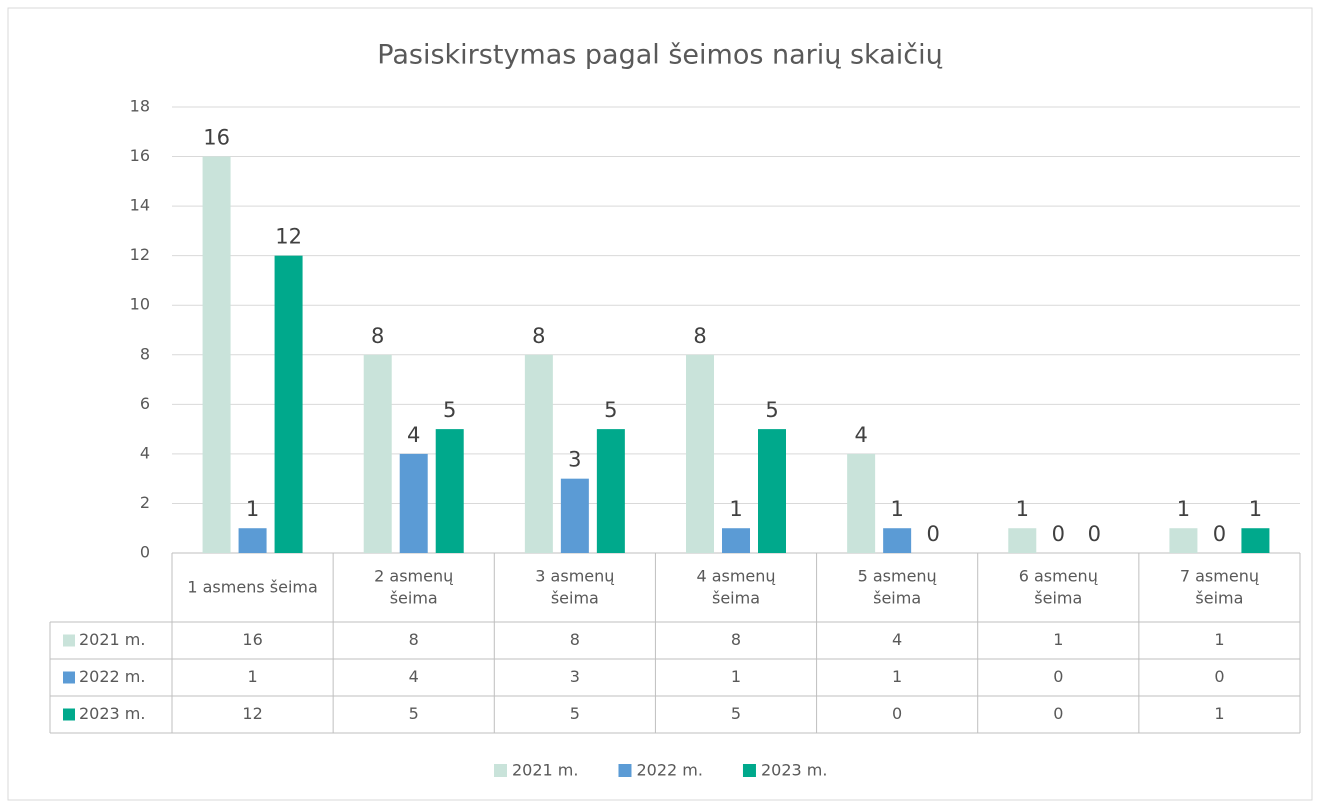 The height and width of the screenshot is (802, 1320). What do you see at coordinates (574, 460) in the screenshot?
I see `data-label: 3` at bounding box center [574, 460].